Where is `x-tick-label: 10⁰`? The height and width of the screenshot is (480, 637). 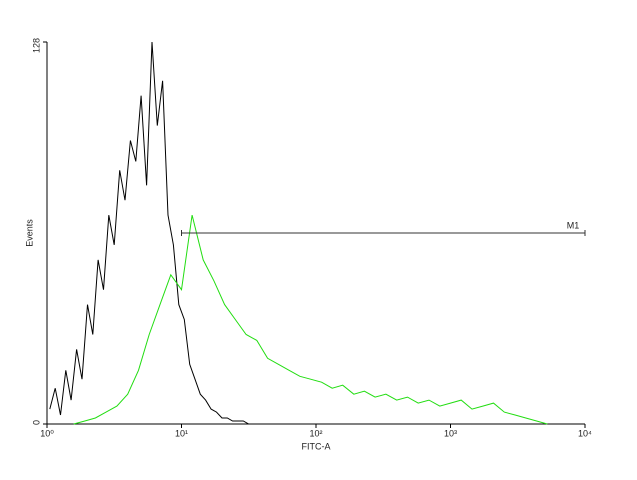
x-tick-label: 10⁰ is located at coordinates (47, 433).